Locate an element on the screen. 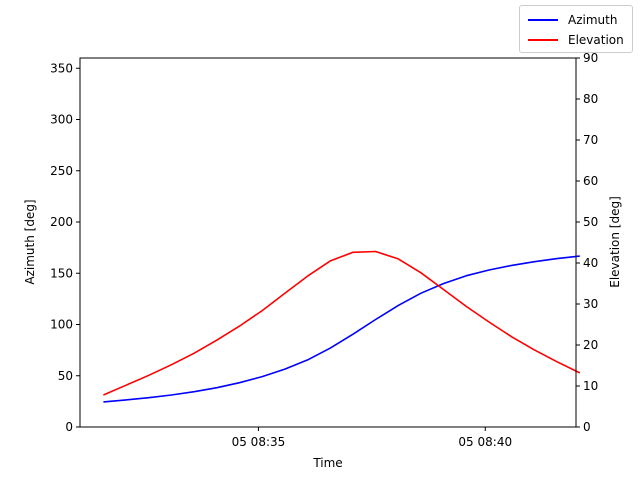 Image resolution: width=640 pixels, height=480 pixels. right-tick-label: 60 is located at coordinates (590, 181).